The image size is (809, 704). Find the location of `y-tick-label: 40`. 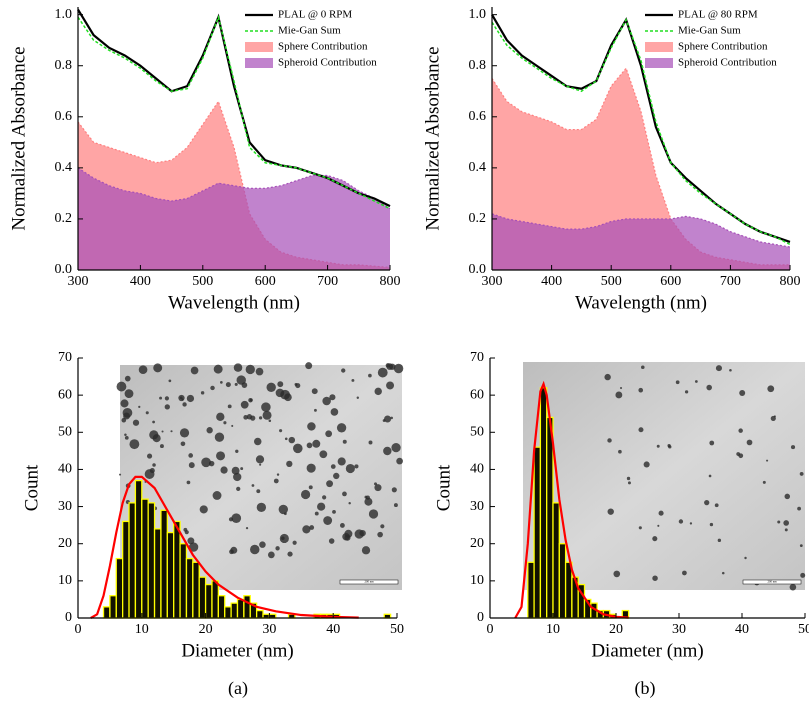

y-tick-label: 40 is located at coordinates (477, 469).